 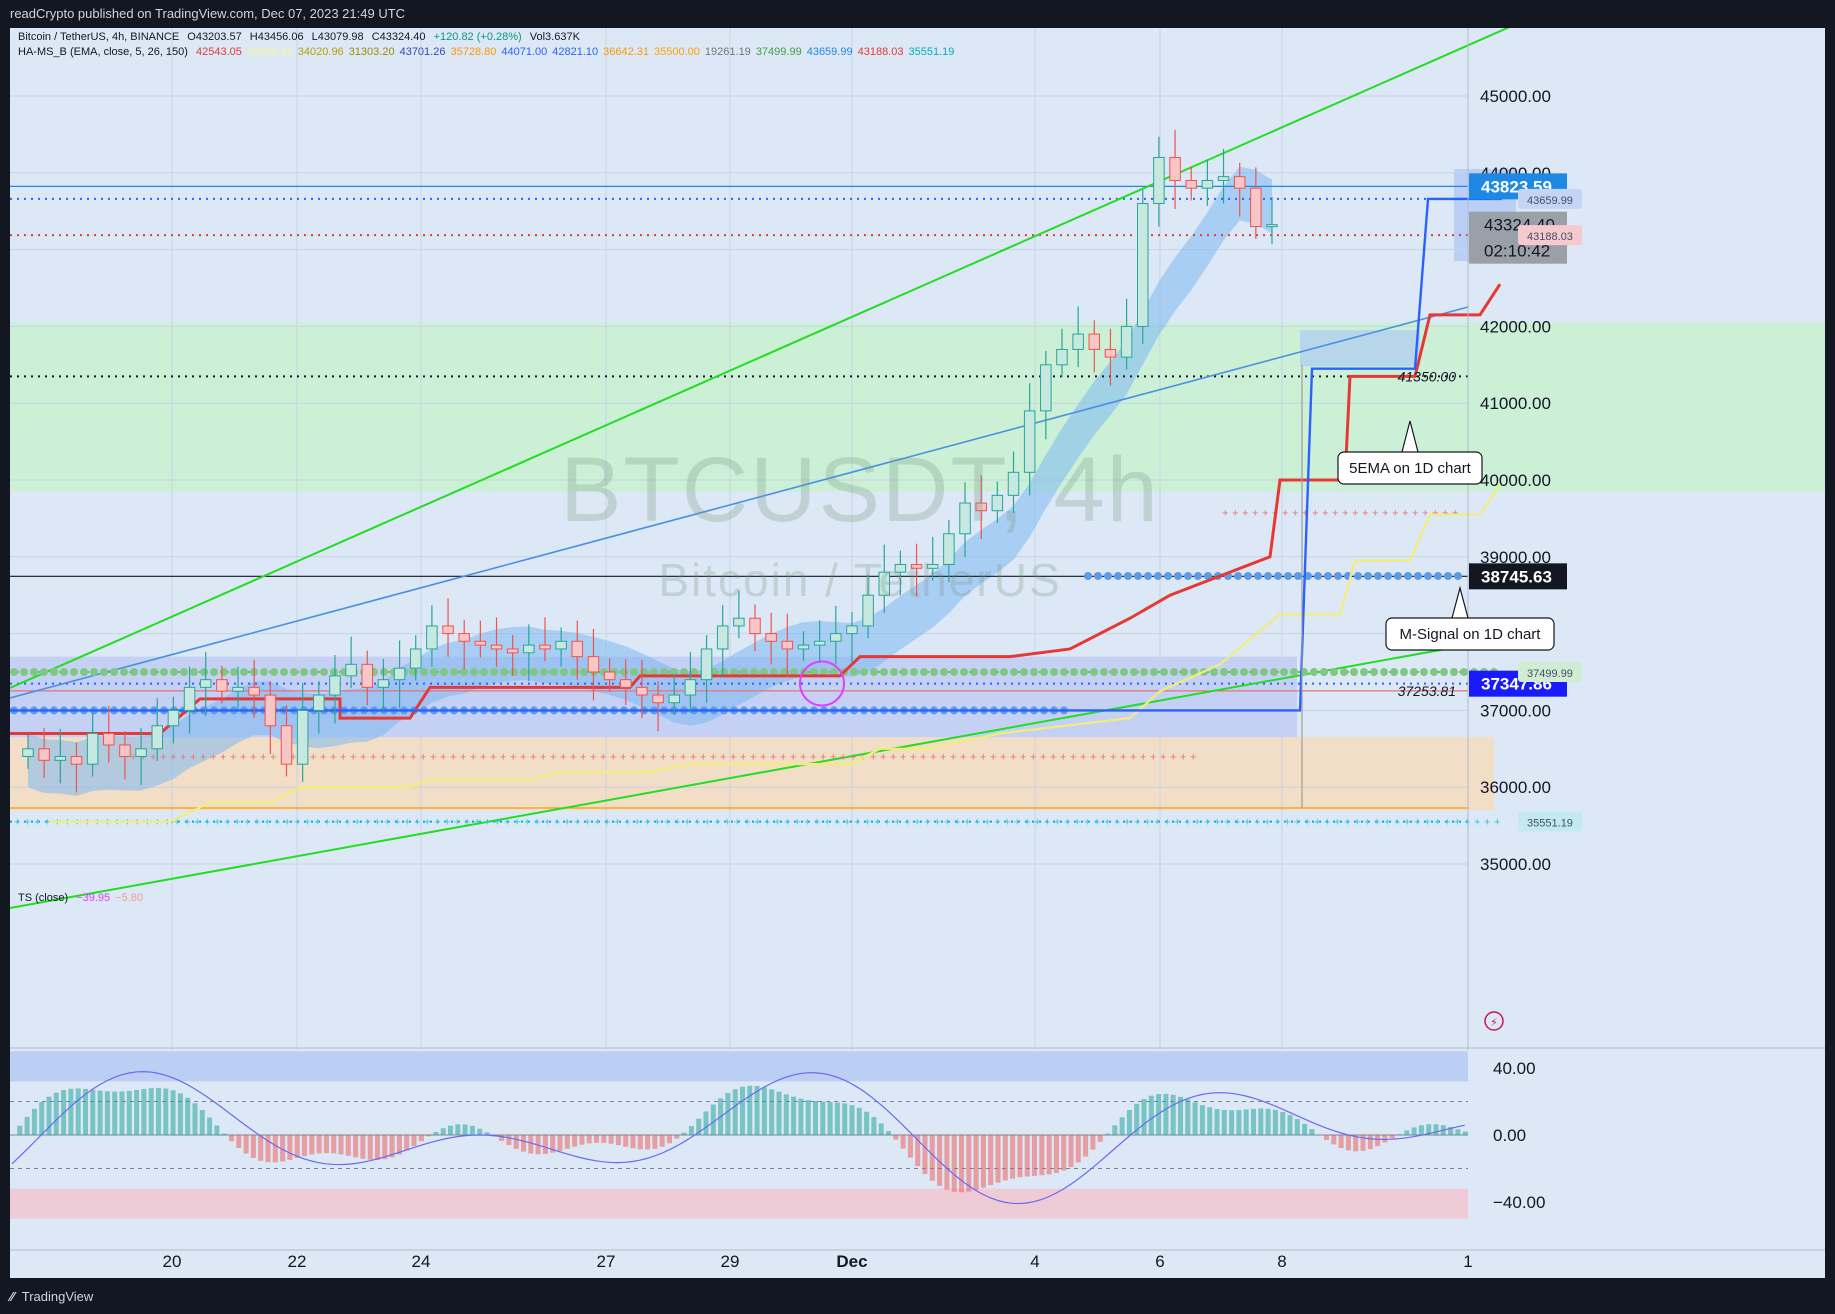 What do you see at coordinates (320, 52) in the screenshot?
I see `legend-indicator-value: 34020.96` at bounding box center [320, 52].